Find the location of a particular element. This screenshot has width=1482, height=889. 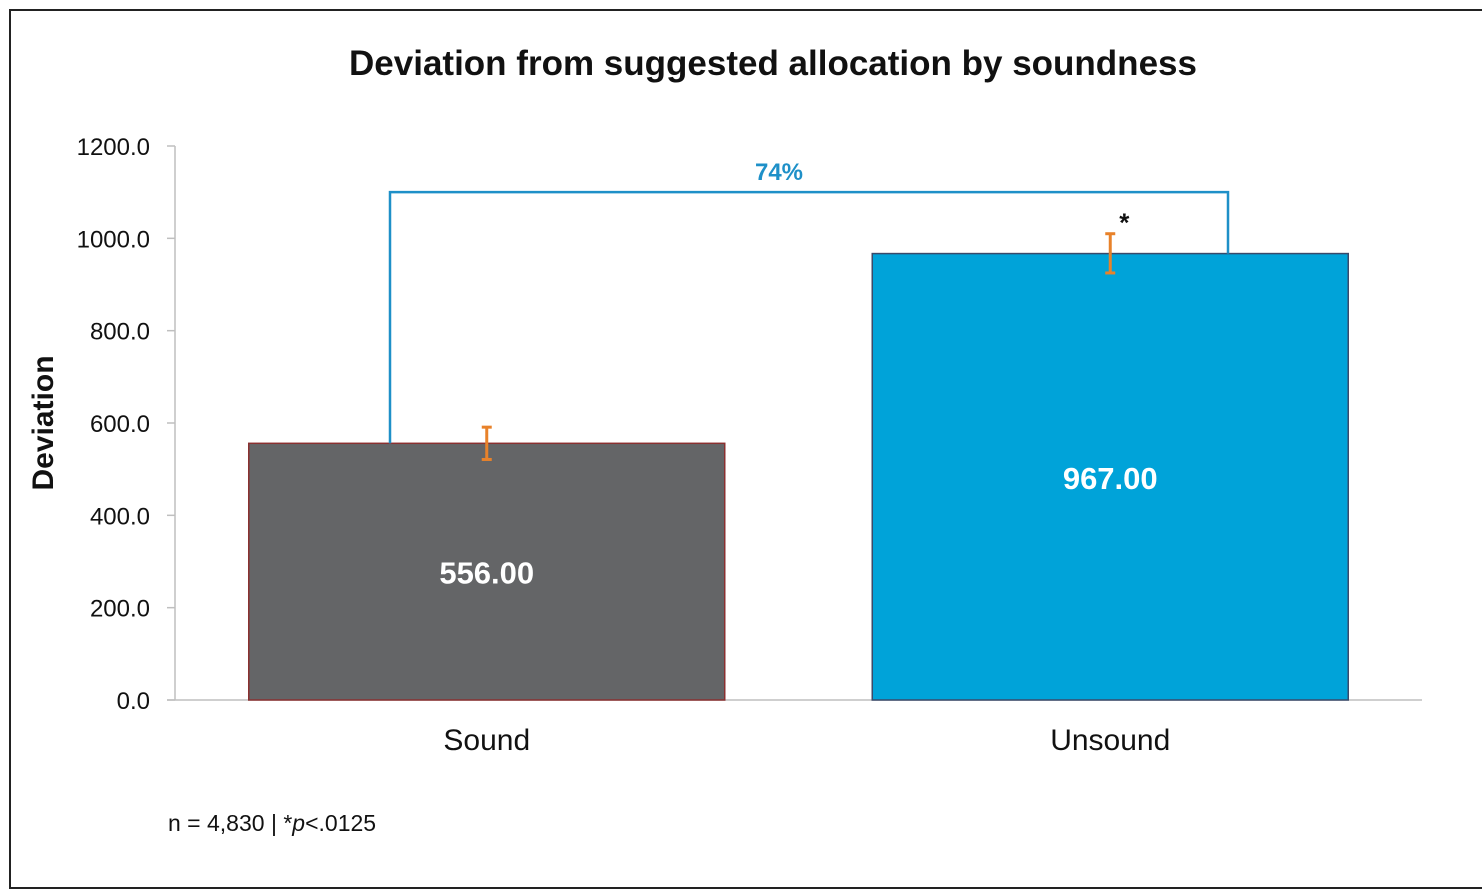

footnote-p: p is located at coordinates (299, 823).